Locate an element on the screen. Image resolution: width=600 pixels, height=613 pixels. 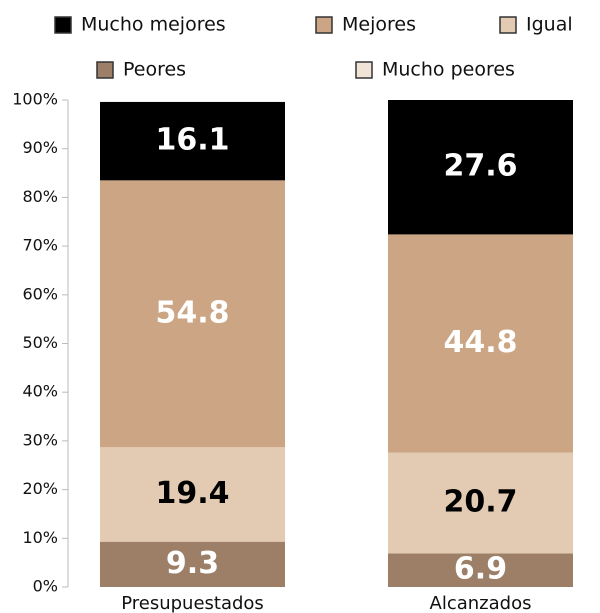
value-label: 20.7 is located at coordinates (480, 501).